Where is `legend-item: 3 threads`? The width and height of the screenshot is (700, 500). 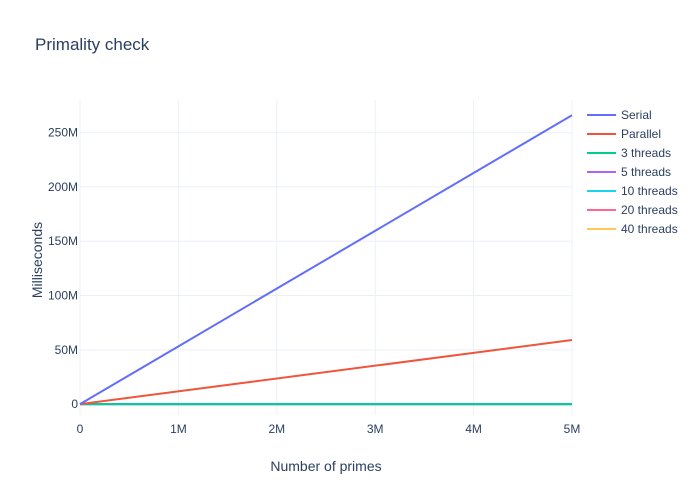 legend-item: 3 threads is located at coordinates (629, 153).